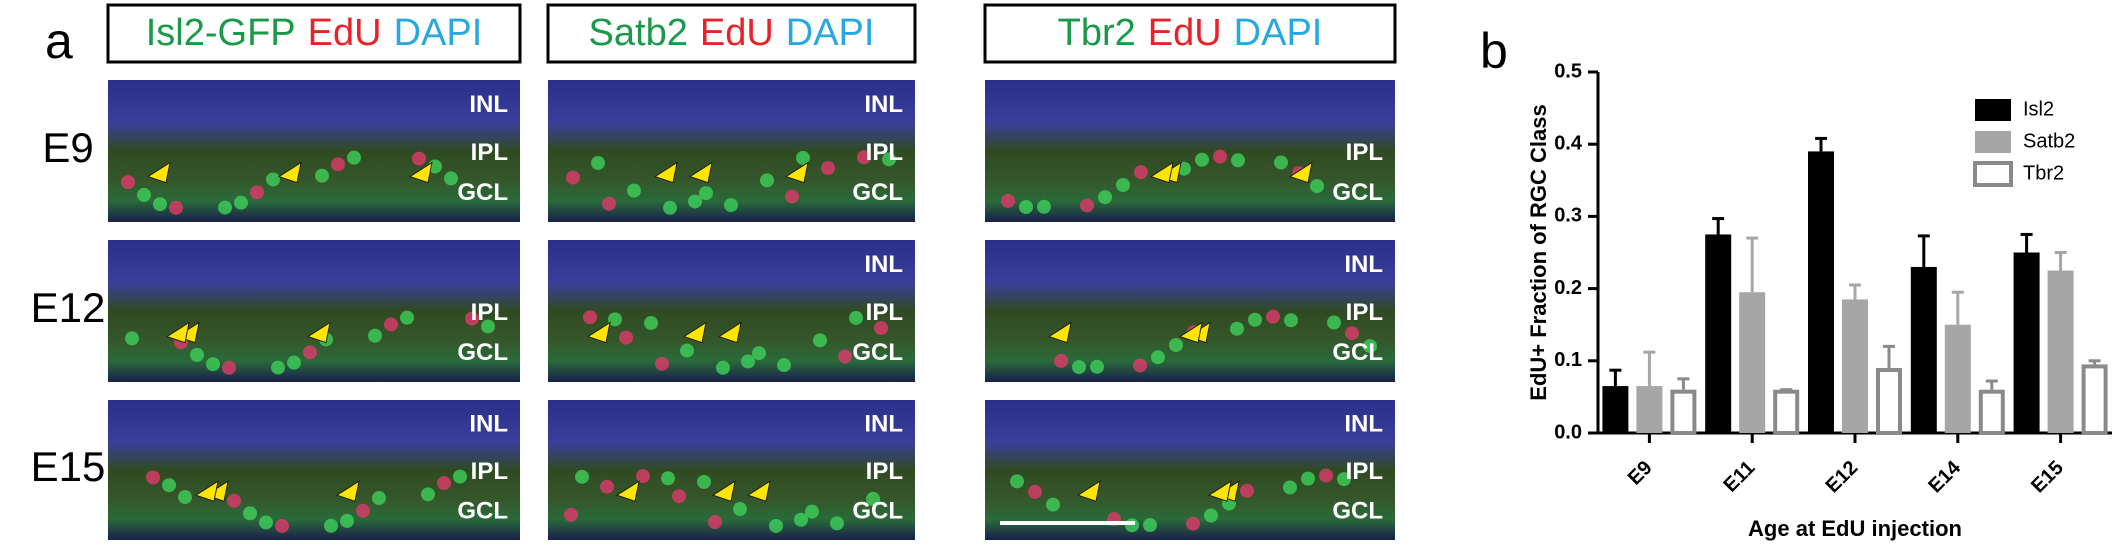 The height and width of the screenshot is (553, 2128). Describe the element at coordinates (68, 466) in the screenshot. I see `row-label: E15` at that location.